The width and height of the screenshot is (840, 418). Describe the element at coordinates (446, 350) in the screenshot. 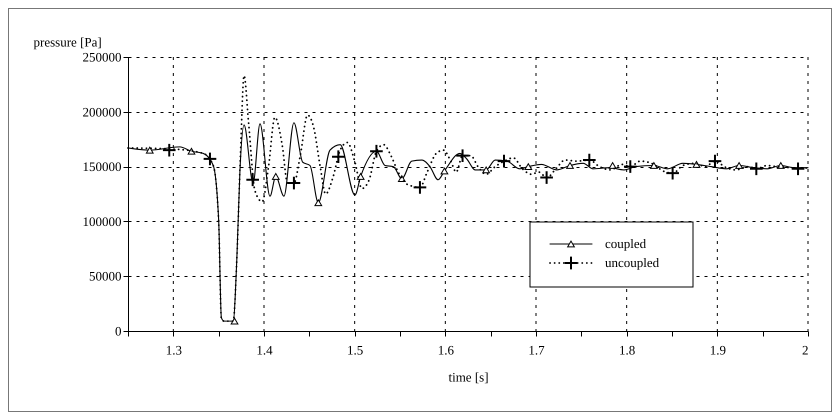

I see `x-tick-label: 1.6` at that location.